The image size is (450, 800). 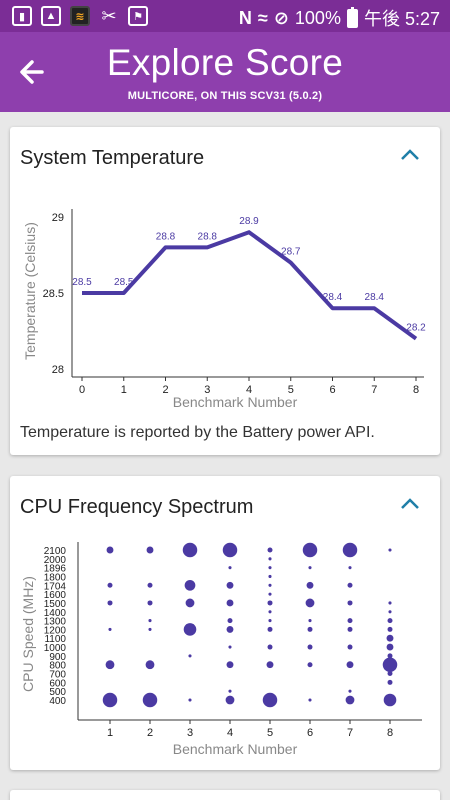 What do you see at coordinates (55, 595) in the screenshot?
I see `y-tick-label: 1600` at bounding box center [55, 595].